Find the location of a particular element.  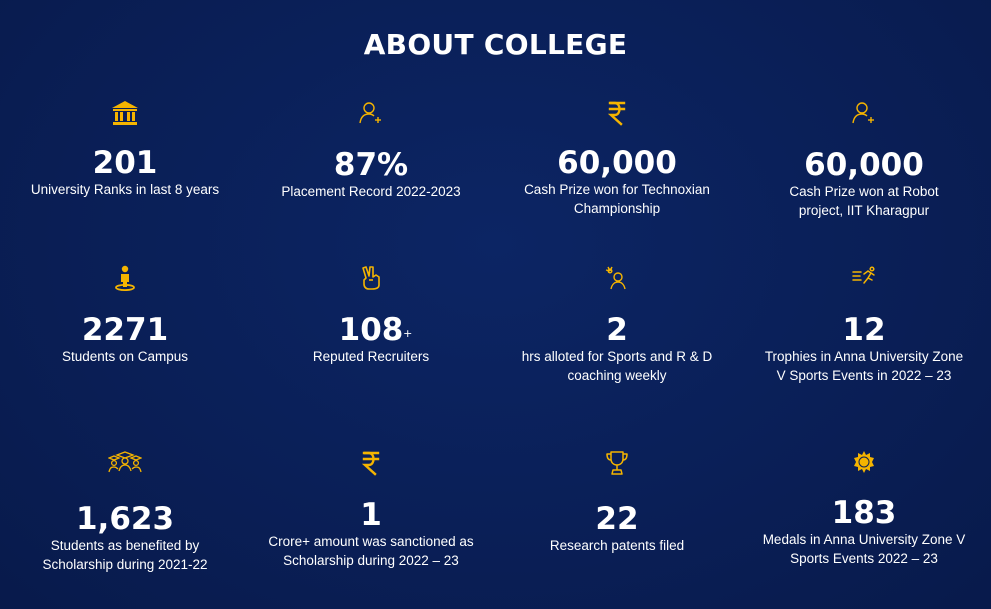

stat-description: Reputed Recruiters is located at coordinates (371, 356).